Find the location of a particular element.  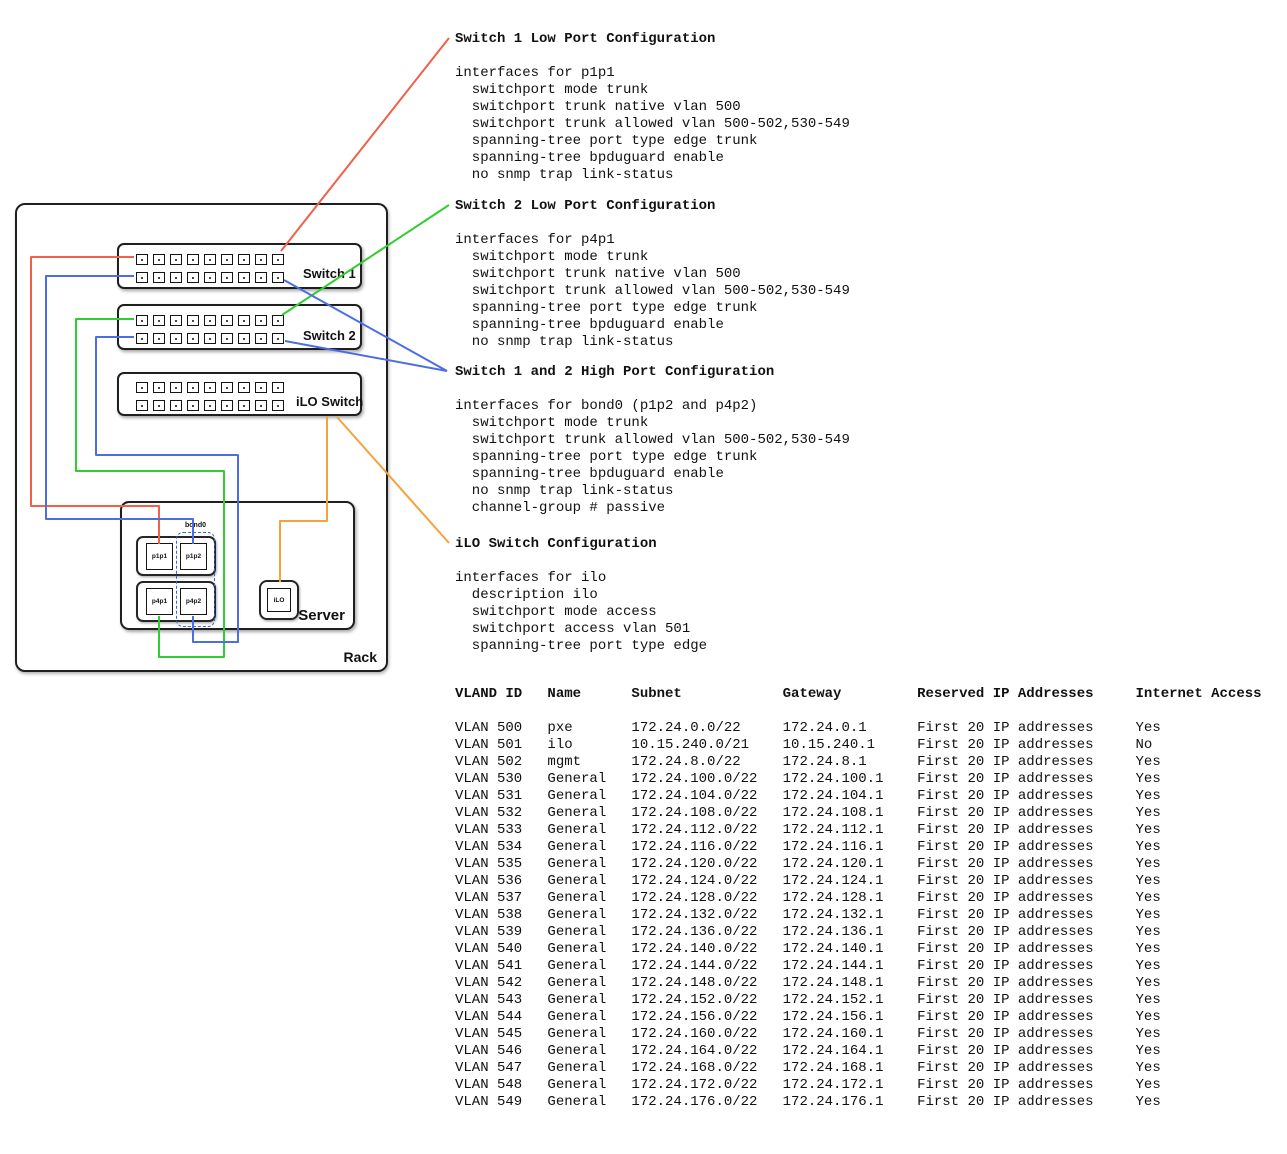

server-port-p1p1: p1p1 is located at coordinates (159, 556).